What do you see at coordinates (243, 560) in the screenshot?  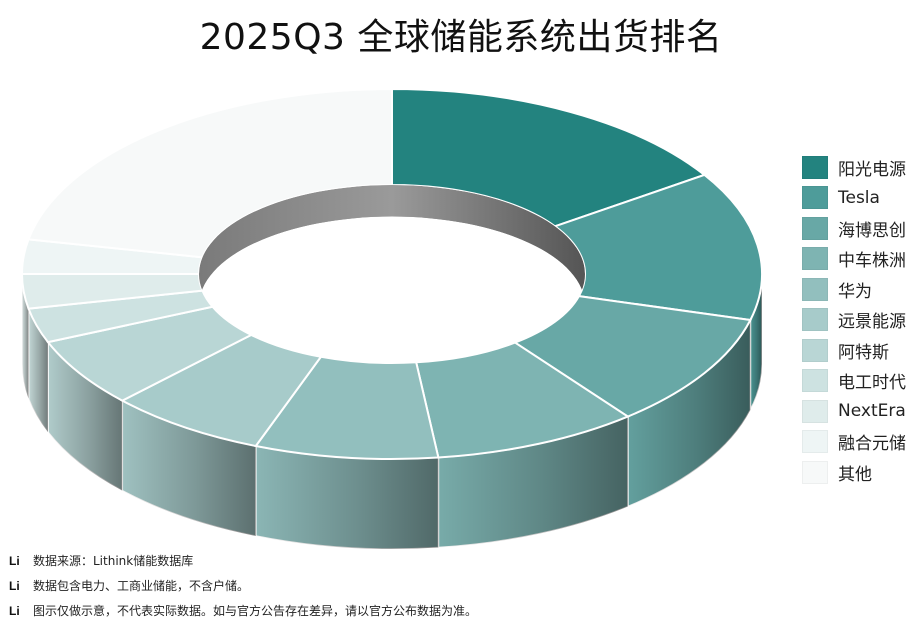 I see `footnote: Li 数据来源：Lithink储能数据库` at bounding box center [243, 560].